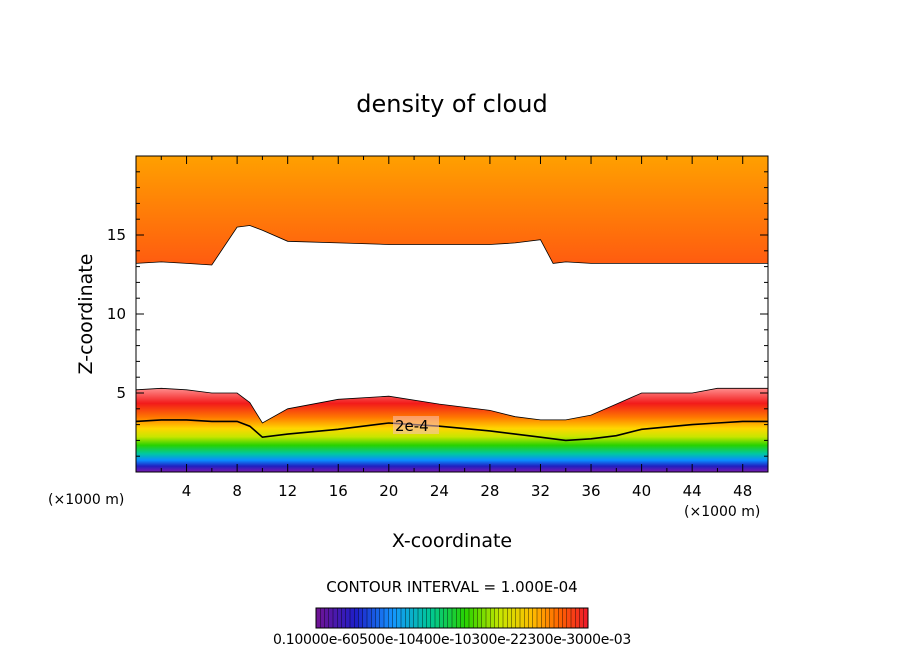 Image resolution: width=904 pixels, height=654 pixels. What do you see at coordinates (540, 491) in the screenshot?
I see `x-tick-label: 32` at bounding box center [540, 491].